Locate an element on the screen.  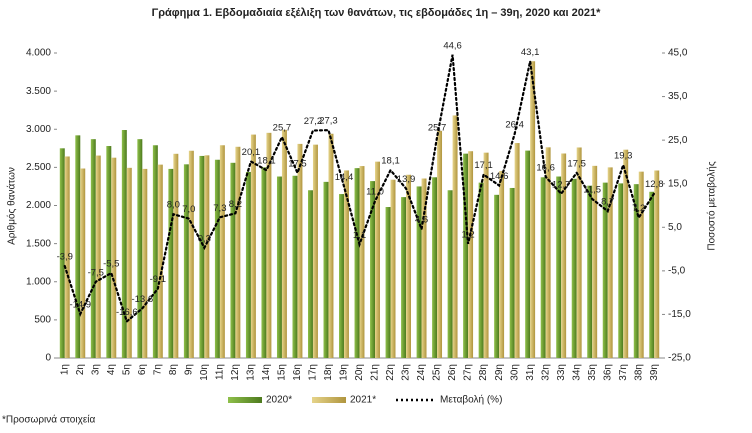
y2-tick-label: 15,0 is located at coordinates (678, 183).